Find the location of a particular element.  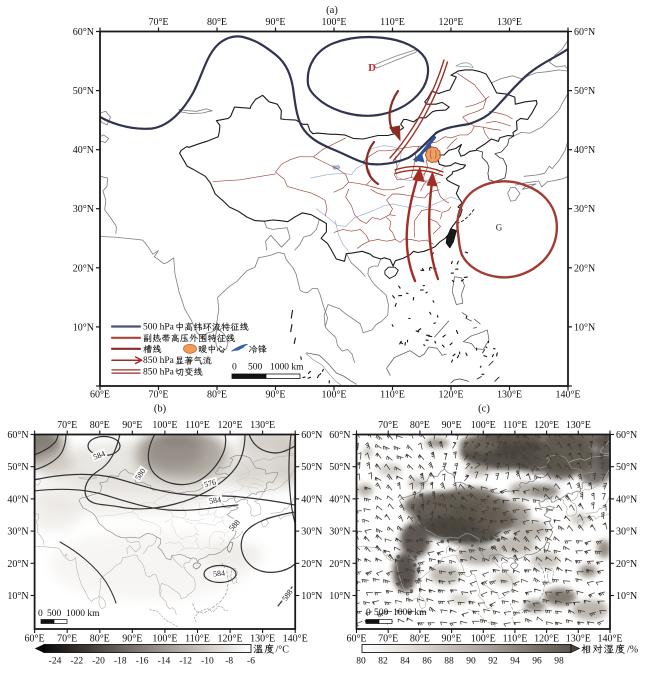

svg-text: -8 is located at coordinates (229, 662).